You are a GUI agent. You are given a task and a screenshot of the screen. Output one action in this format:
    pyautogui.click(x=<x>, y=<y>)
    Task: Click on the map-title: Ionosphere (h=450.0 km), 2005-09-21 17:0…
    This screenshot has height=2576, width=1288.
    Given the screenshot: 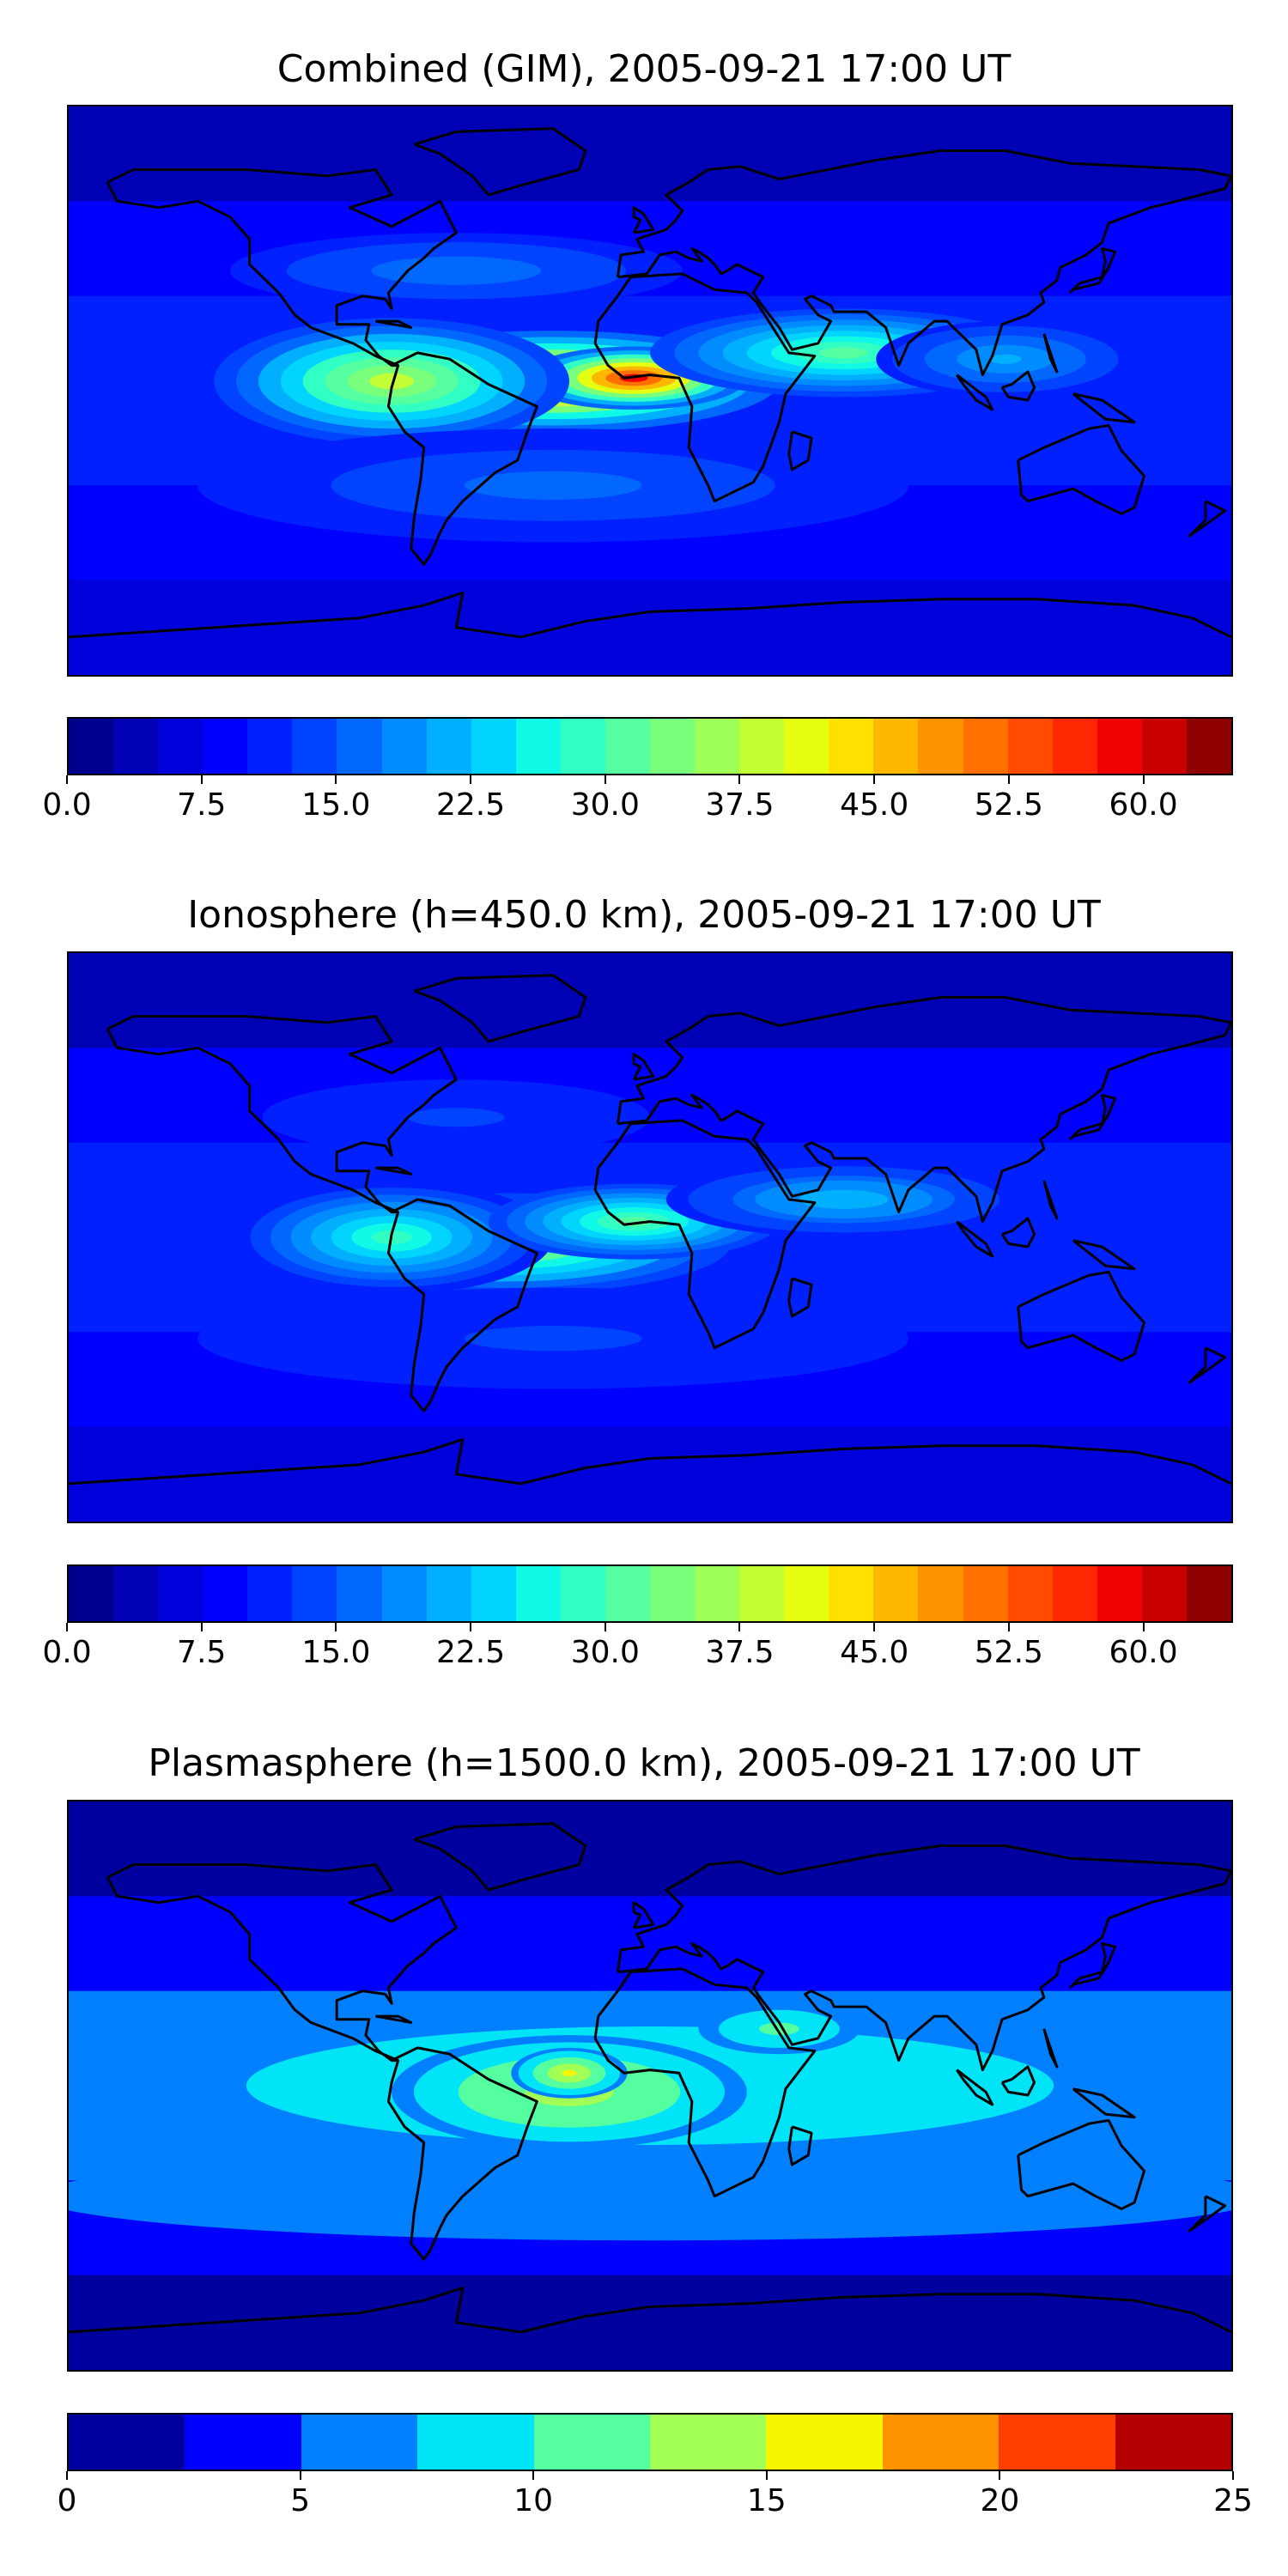 What is the action you would take?
    pyautogui.click(x=644, y=915)
    